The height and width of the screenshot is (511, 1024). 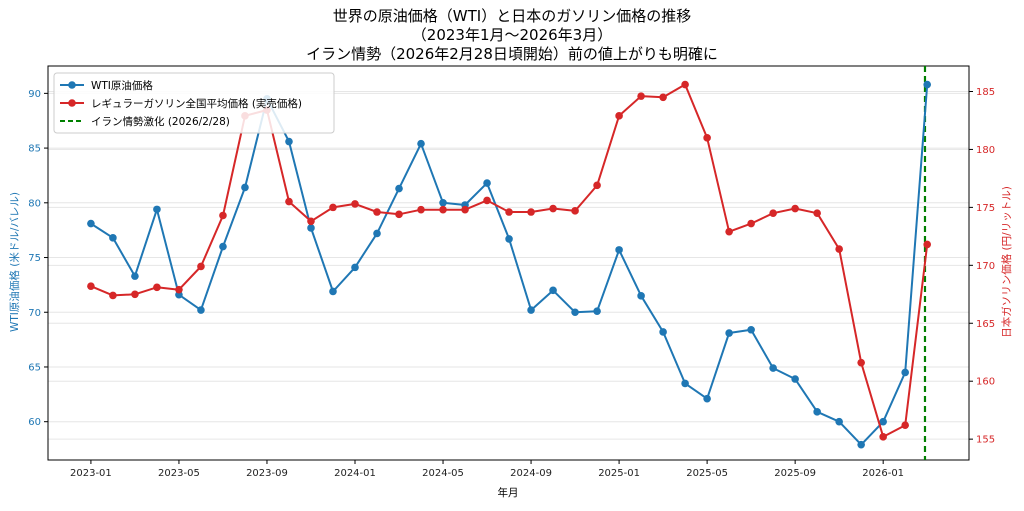 What do you see at coordinates (34, 258) in the screenshot?
I see `y-left-tick-label: 75` at bounding box center [34, 258].